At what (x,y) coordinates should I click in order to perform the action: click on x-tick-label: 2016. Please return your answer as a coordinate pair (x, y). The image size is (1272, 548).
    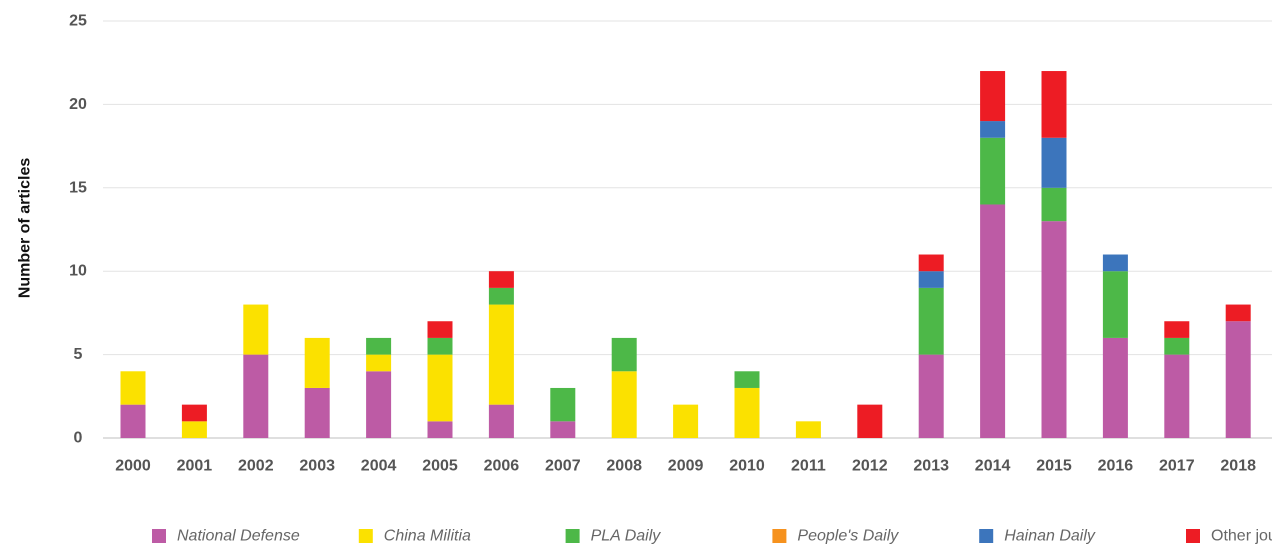
    Looking at the image, I should click on (1116, 466).